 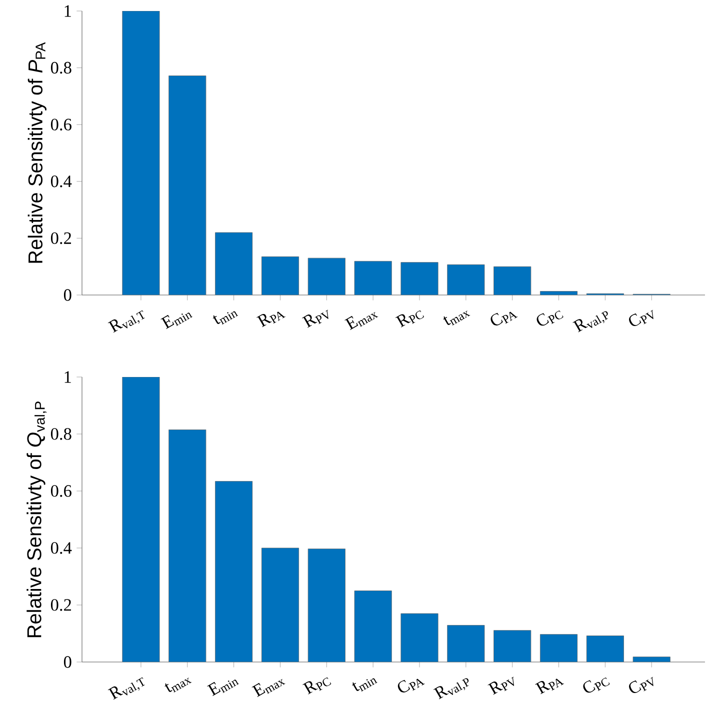 What do you see at coordinates (36, 520) in the screenshot?
I see `y-axis-title: Relative Sensitivty of Q$_{val,P}$` at bounding box center [36, 520].